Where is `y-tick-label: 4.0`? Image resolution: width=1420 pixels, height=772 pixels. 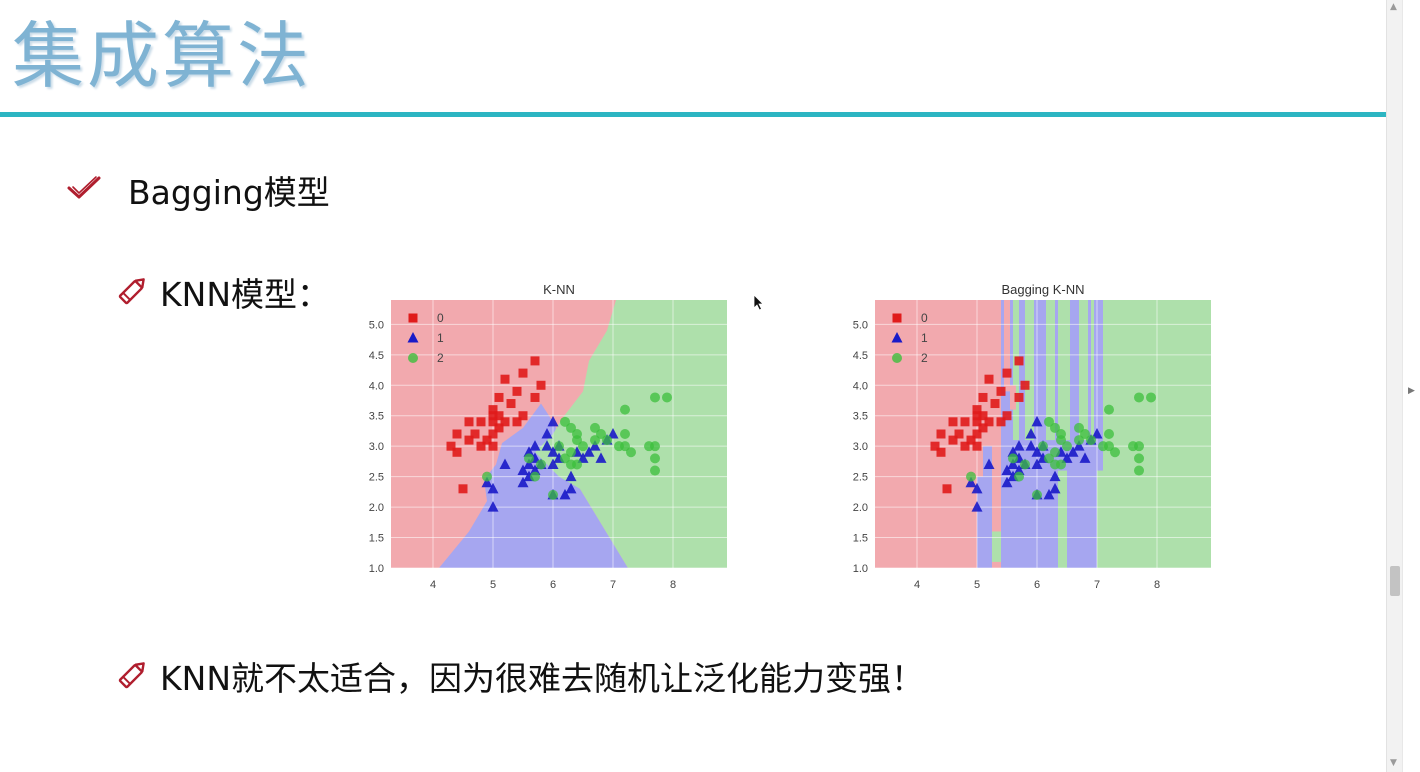
y-tick-label: 4.0 is located at coordinates (376, 386).